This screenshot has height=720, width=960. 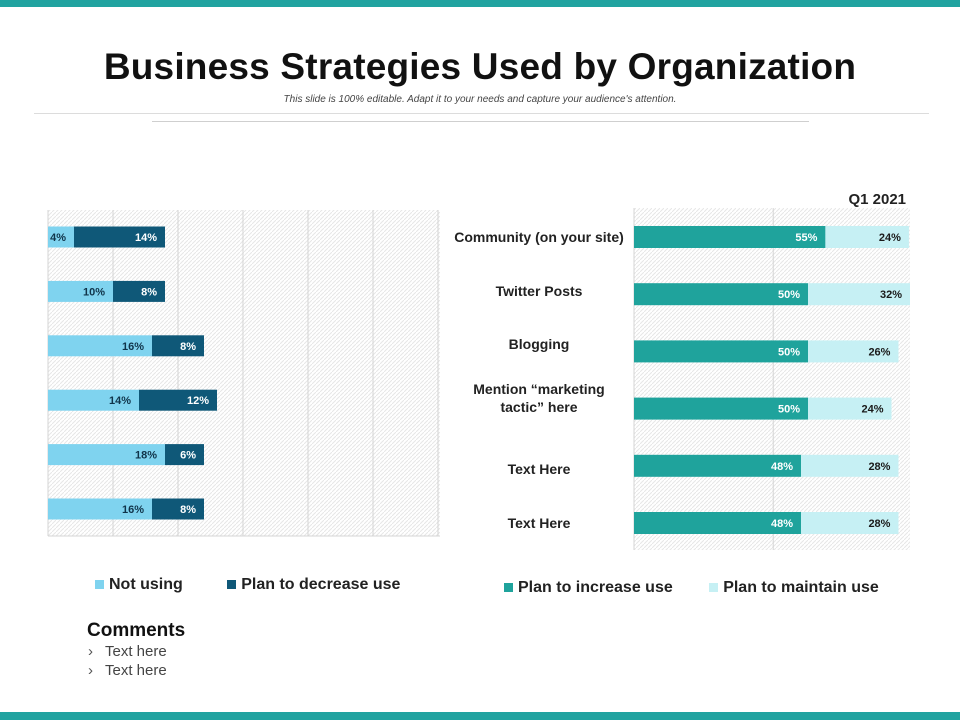 What do you see at coordinates (136, 630) in the screenshot?
I see `comments-title: Comments` at bounding box center [136, 630].